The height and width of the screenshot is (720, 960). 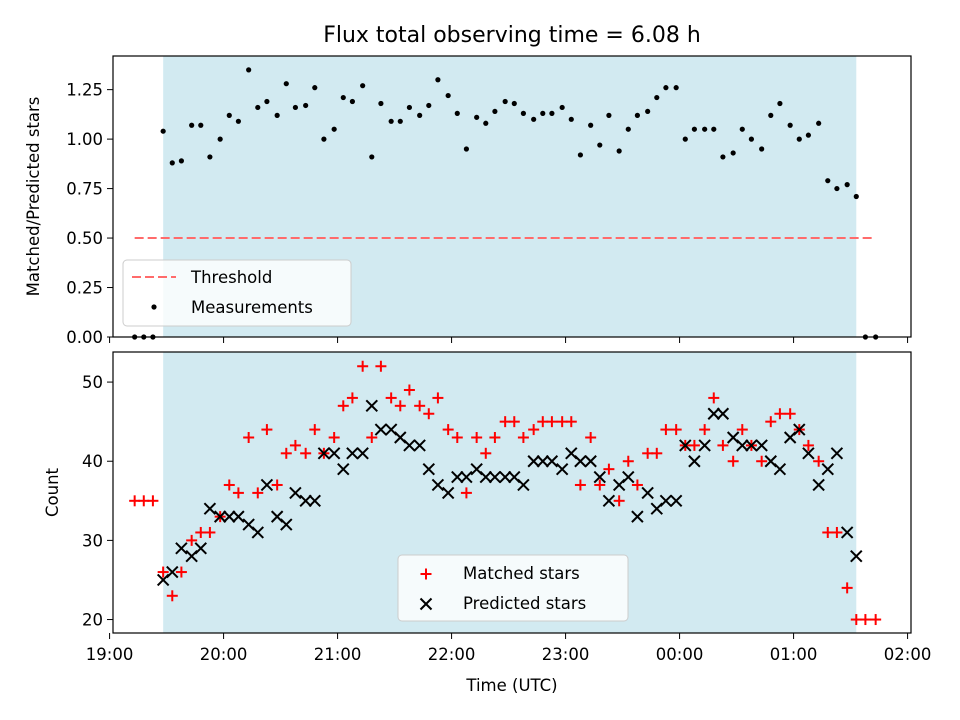 I want to click on bottom-y-tick-label: 30, so click(x=92, y=540).